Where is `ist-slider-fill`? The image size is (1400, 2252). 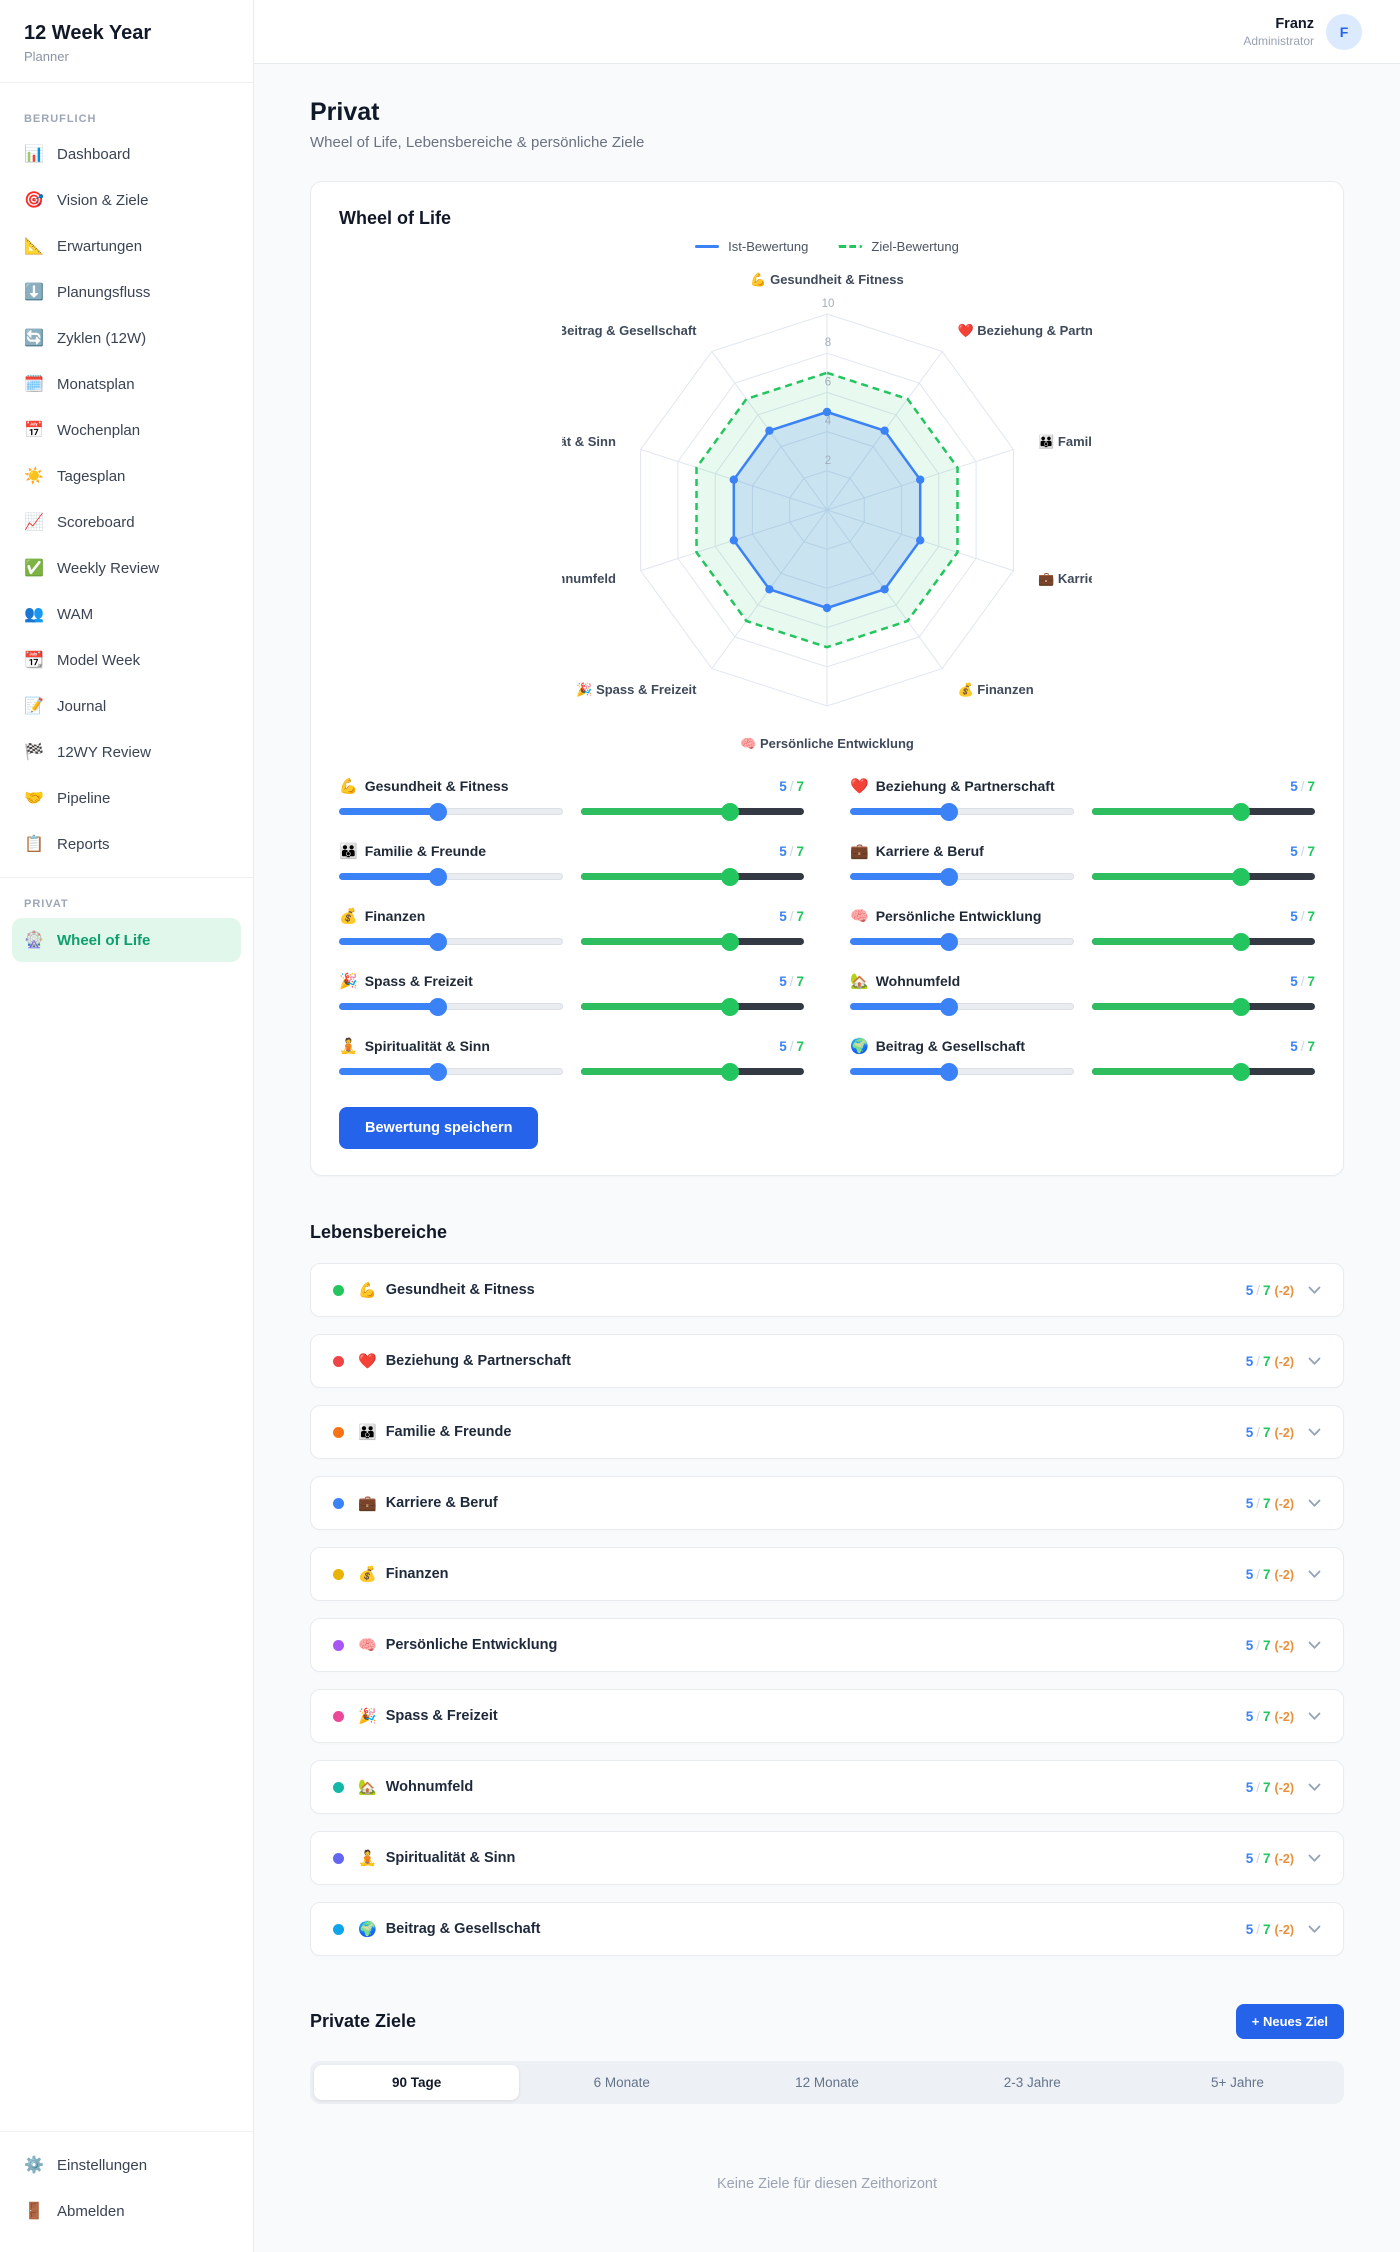
ist-slider-fill is located at coordinates (389, 876).